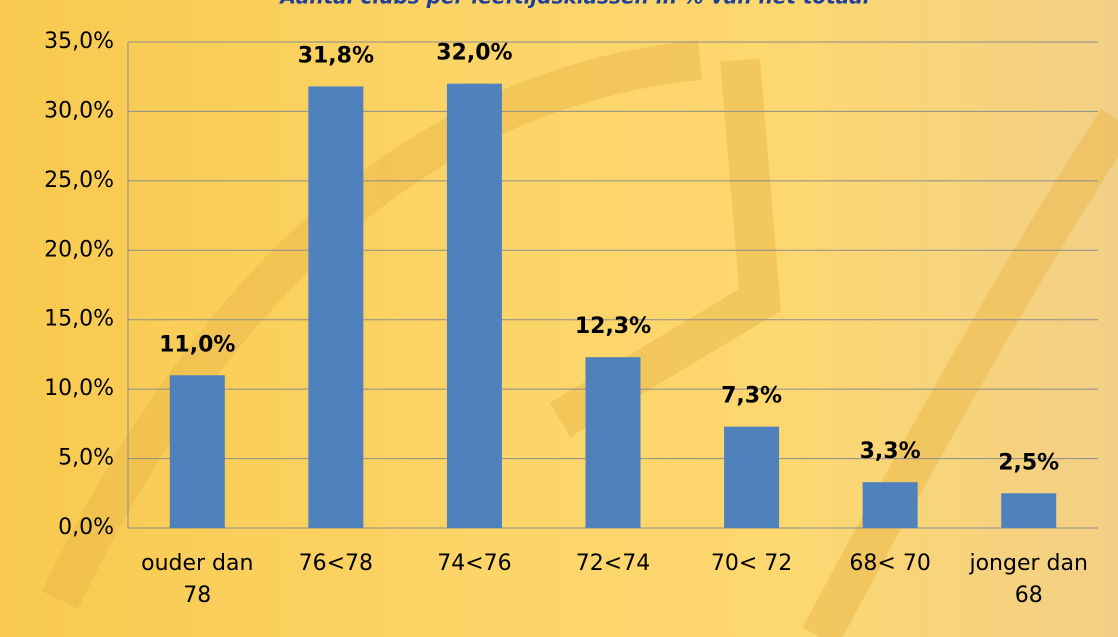 The image size is (1118, 637). What do you see at coordinates (474, 563) in the screenshot?
I see `x-tick-label: 74<76` at bounding box center [474, 563].